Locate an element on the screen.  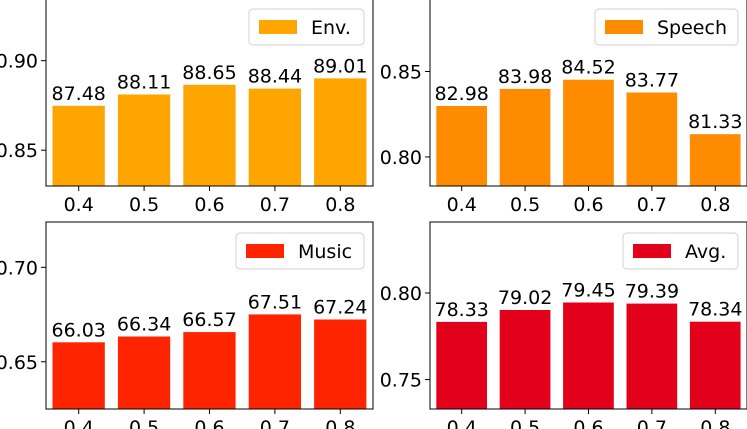
bar-speech-0.4 is located at coordinates (461, 146).